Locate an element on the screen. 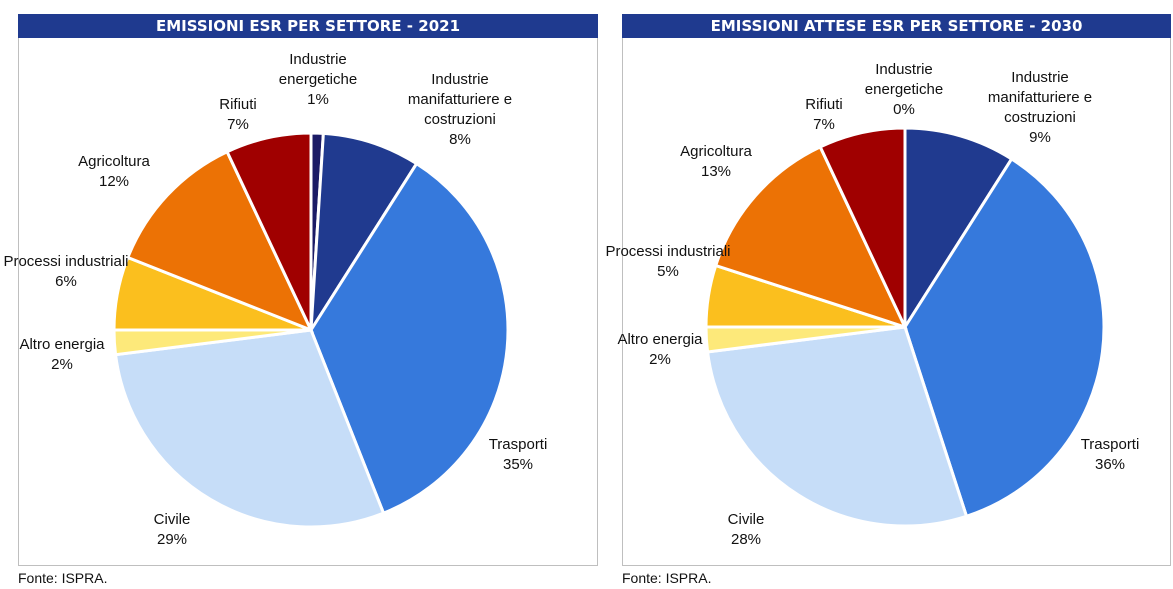 Image resolution: width=1173 pixels, height=589 pixels. slice-label: Civile 28% is located at coordinates (746, 530).